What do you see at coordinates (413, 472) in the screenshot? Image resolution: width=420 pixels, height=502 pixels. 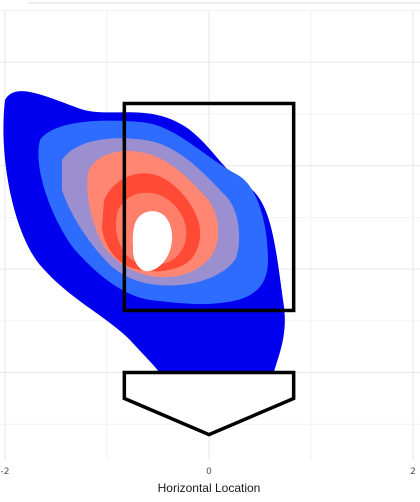 I see `x-tick-label: 2` at bounding box center [413, 472].